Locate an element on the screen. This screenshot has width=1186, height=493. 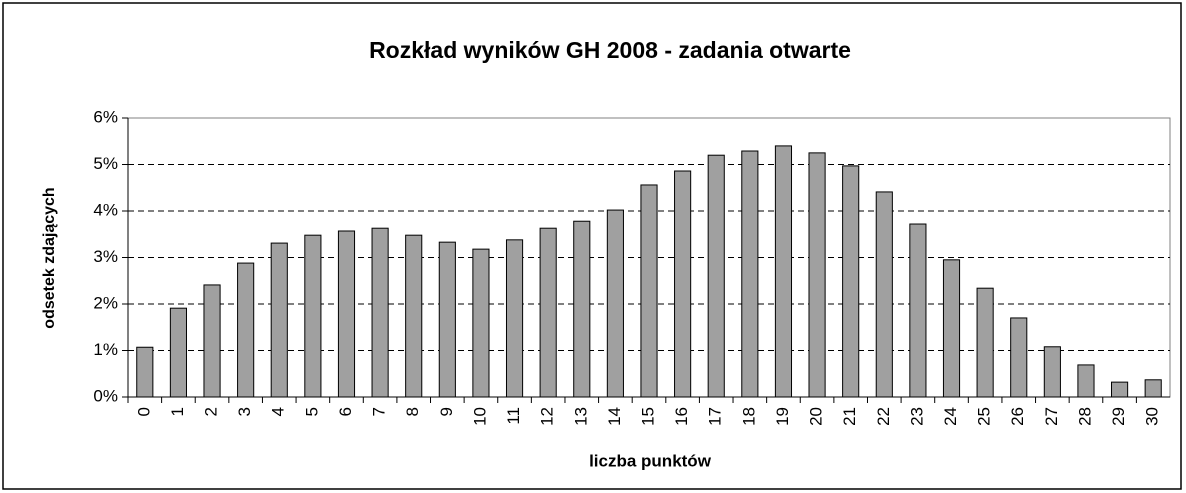
x-tick-label: 8 is located at coordinates (412, 411).